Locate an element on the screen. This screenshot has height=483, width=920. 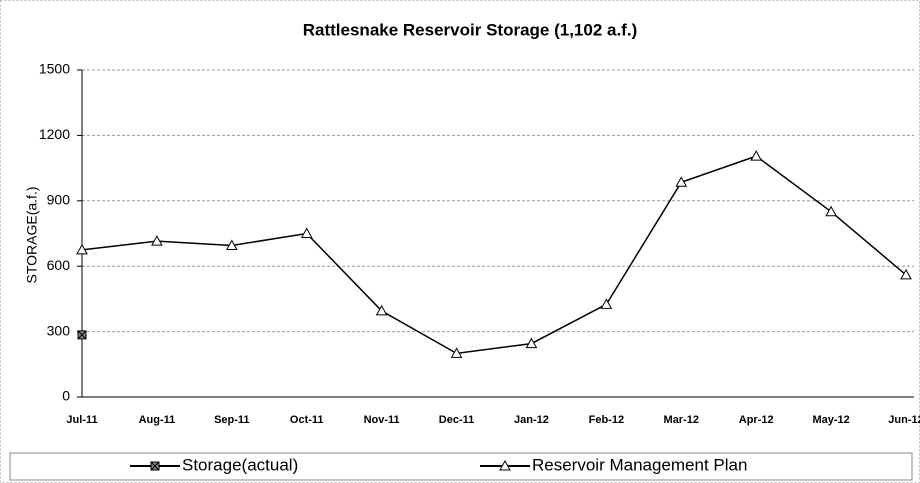
x-tick-label: Nov-11 is located at coordinates (382, 420).